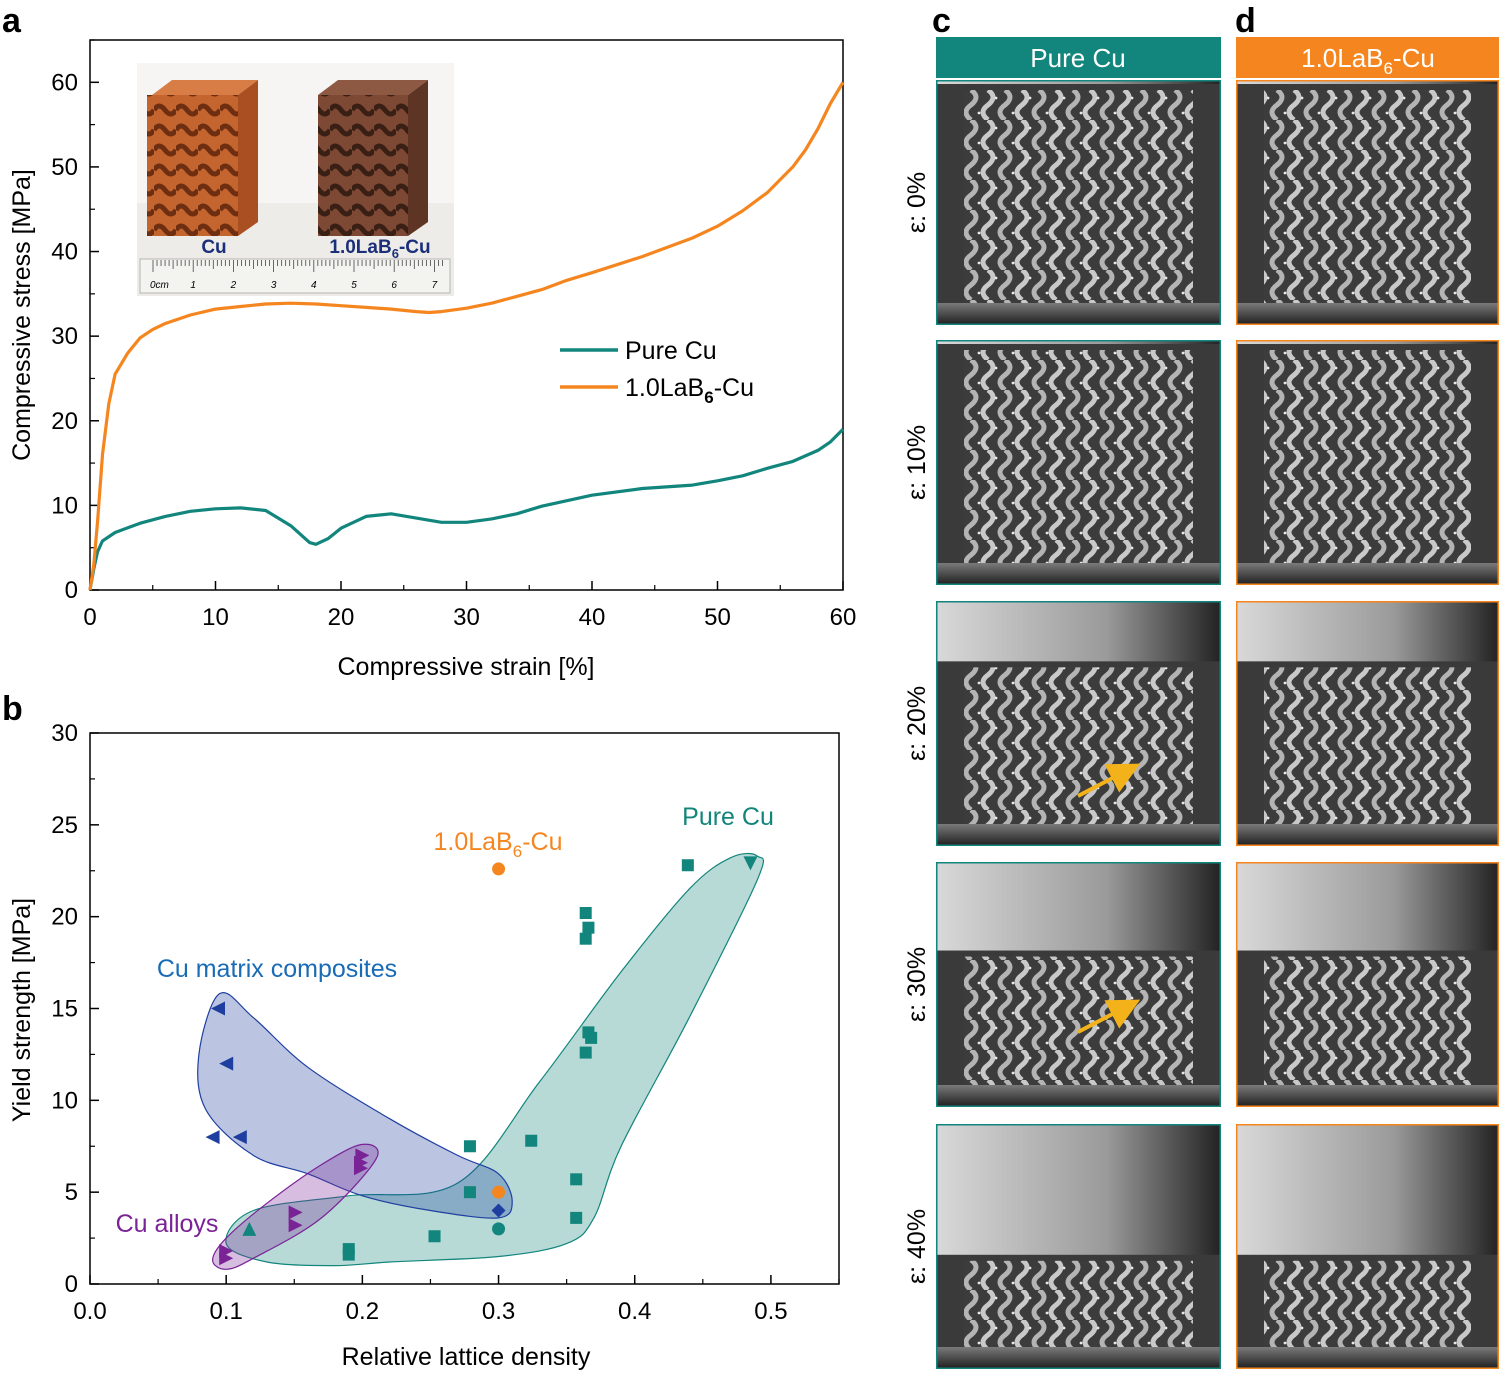  Describe the element at coordinates (728, 817) in the screenshot. I see `group-label-pure-cu: Pure Cu` at that location.